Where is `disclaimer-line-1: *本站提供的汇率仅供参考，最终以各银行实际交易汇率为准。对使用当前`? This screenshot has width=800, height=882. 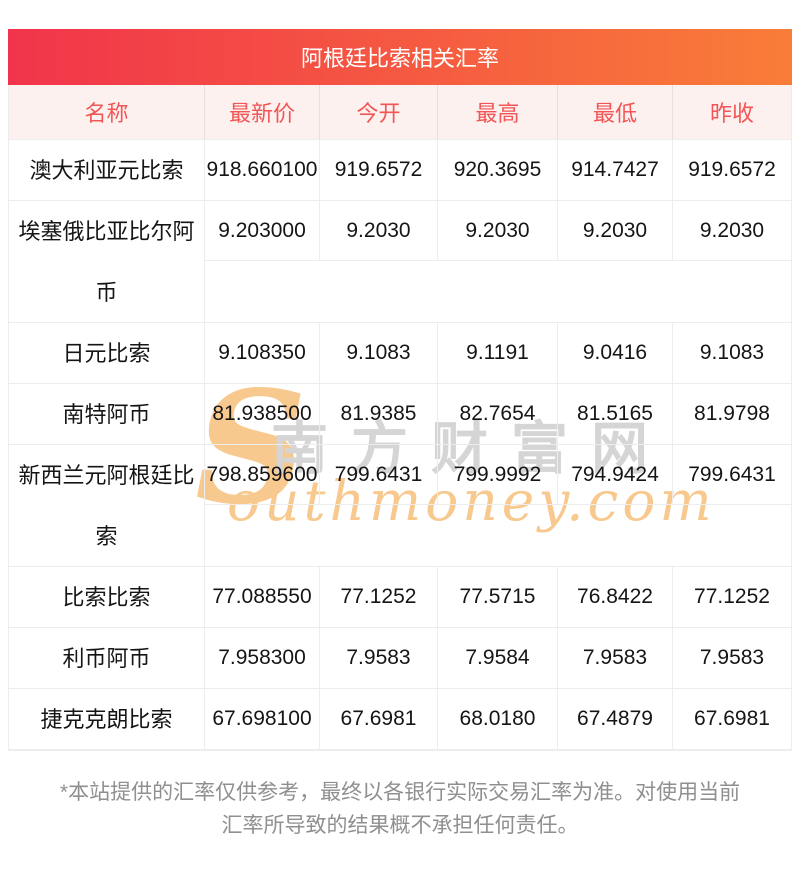 disclaimer-line-1: *本站提供的汇率仅供参考，最终以各银行实际交易汇率为准。对使用当前 is located at coordinates (400, 792).